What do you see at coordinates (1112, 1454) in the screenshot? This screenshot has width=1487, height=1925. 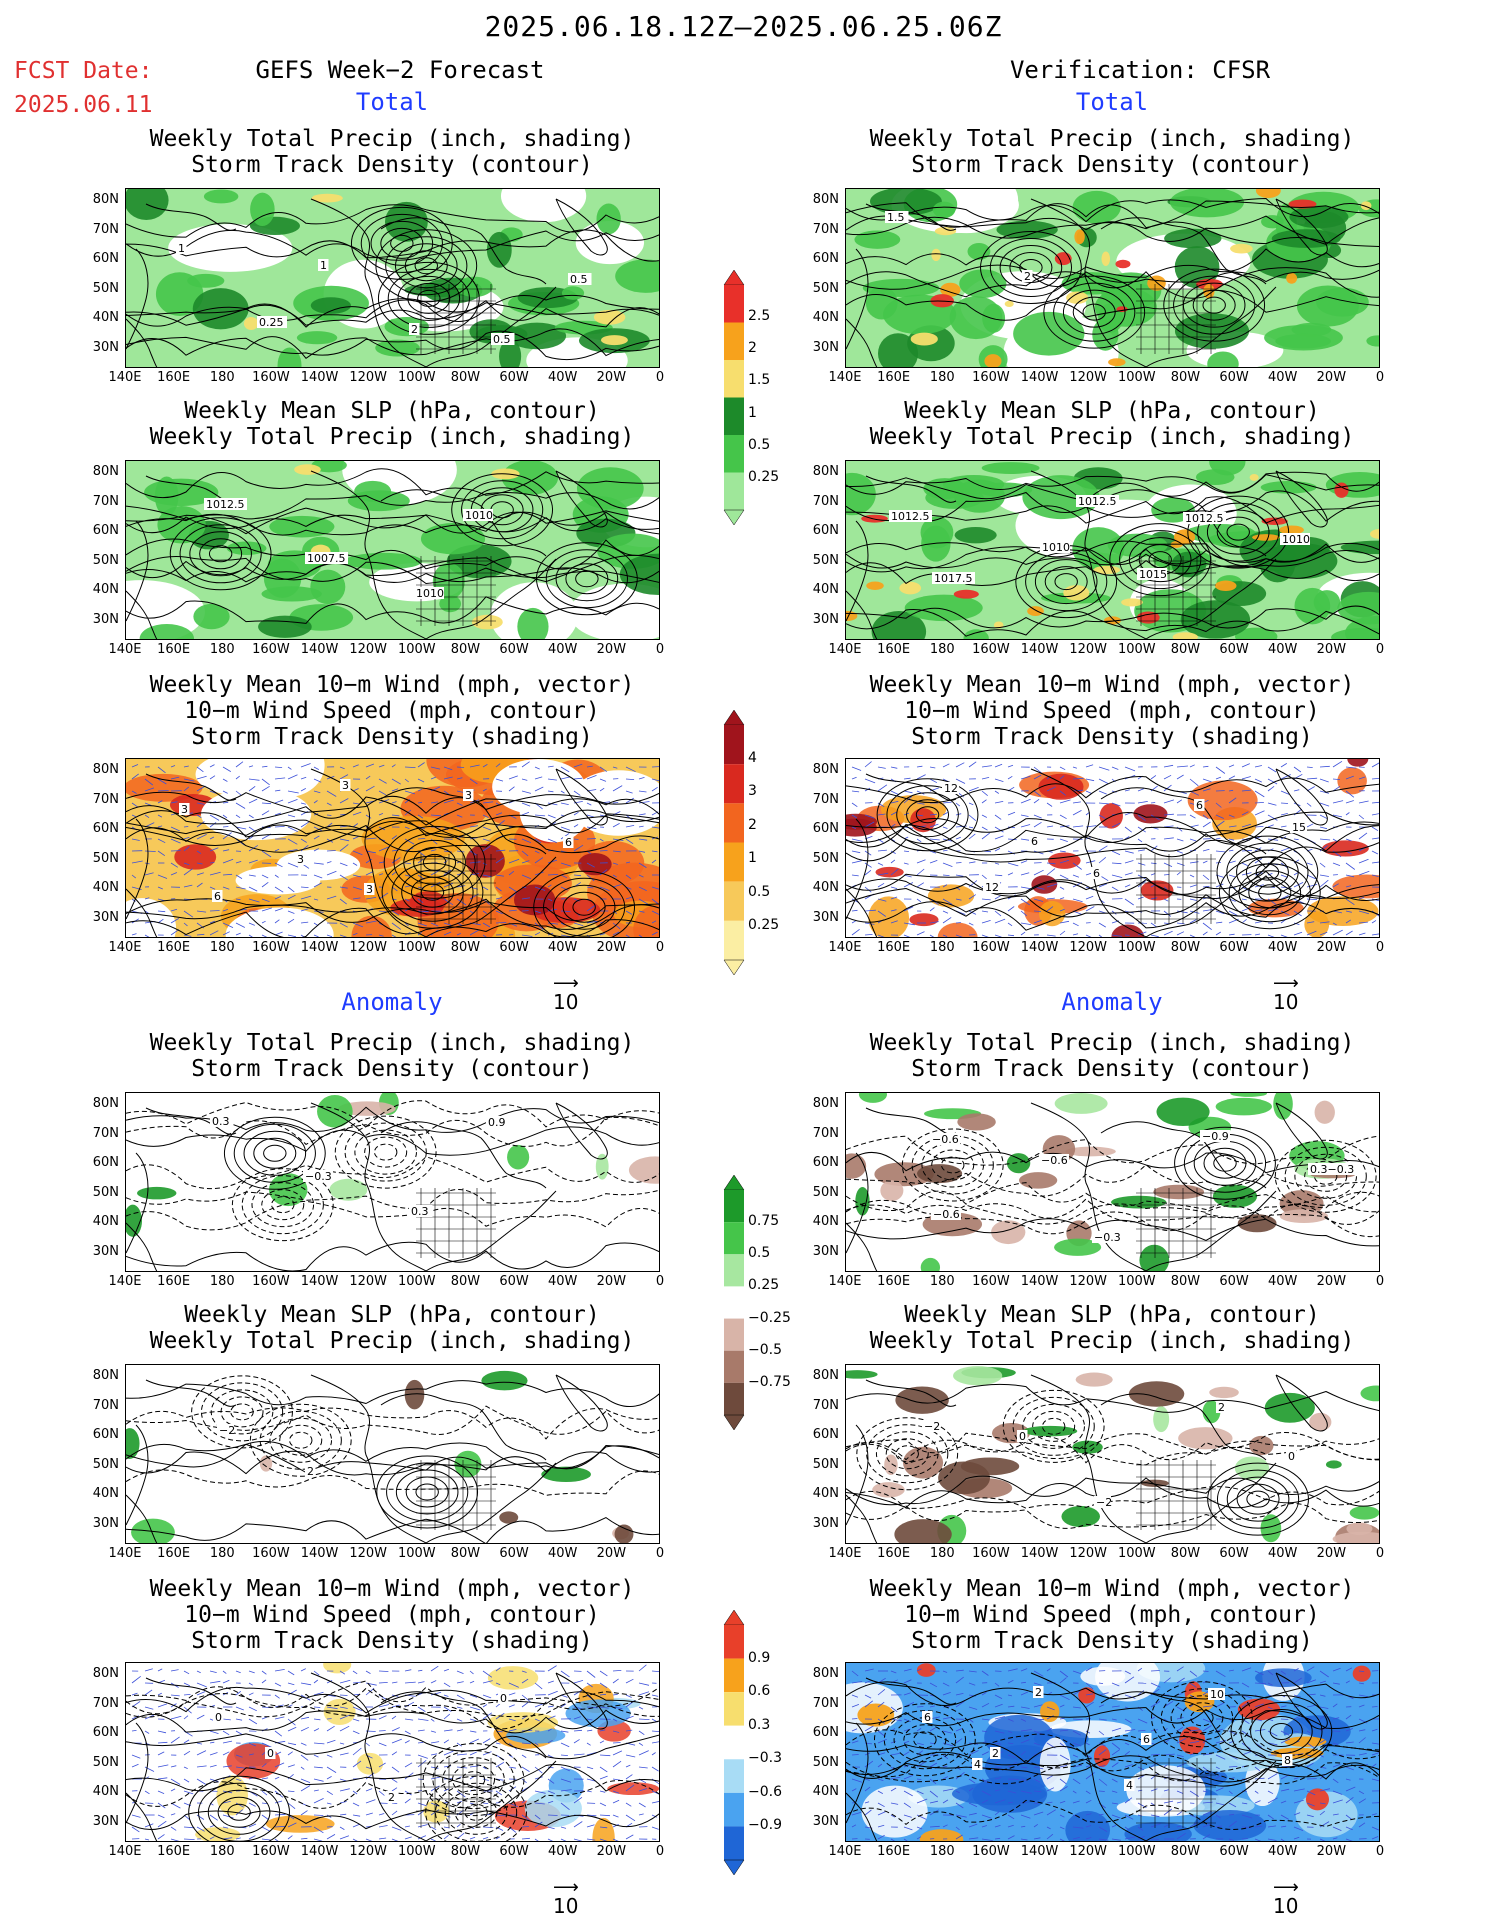 I see `verification-map-panel-5: −2 0 −2 2 0` at bounding box center [1112, 1454].